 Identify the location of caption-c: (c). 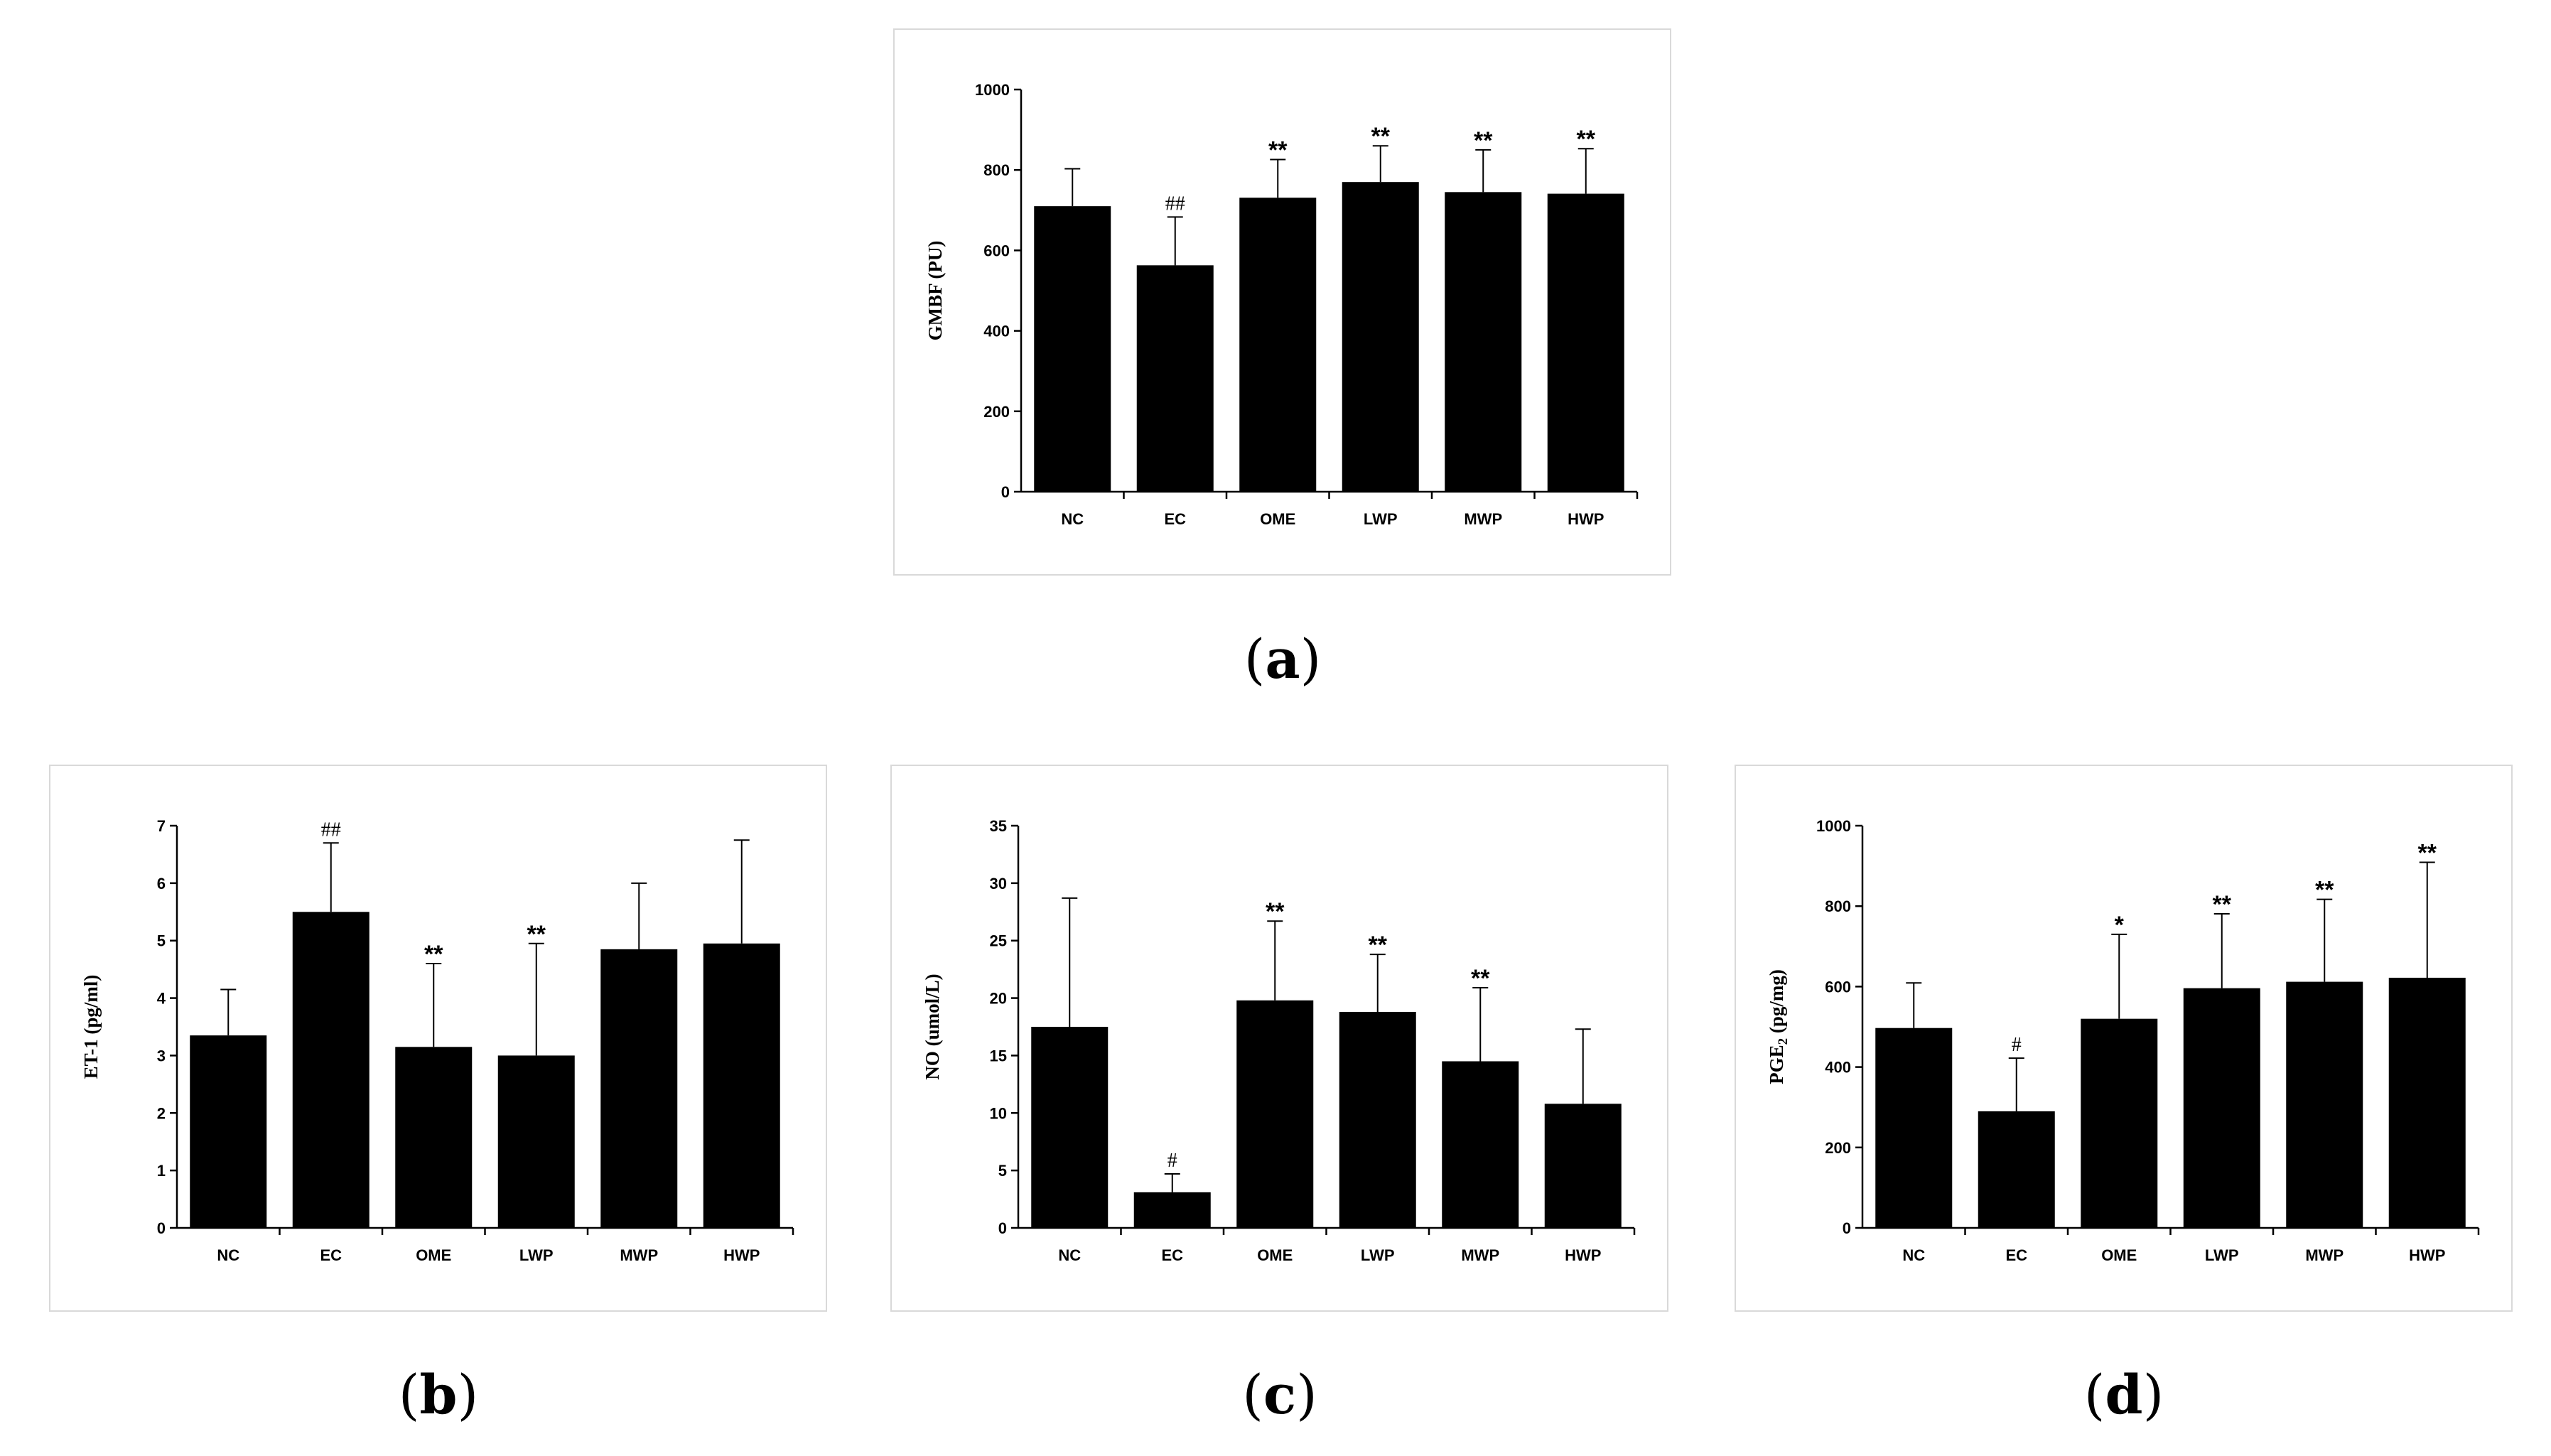
(1279, 1395).